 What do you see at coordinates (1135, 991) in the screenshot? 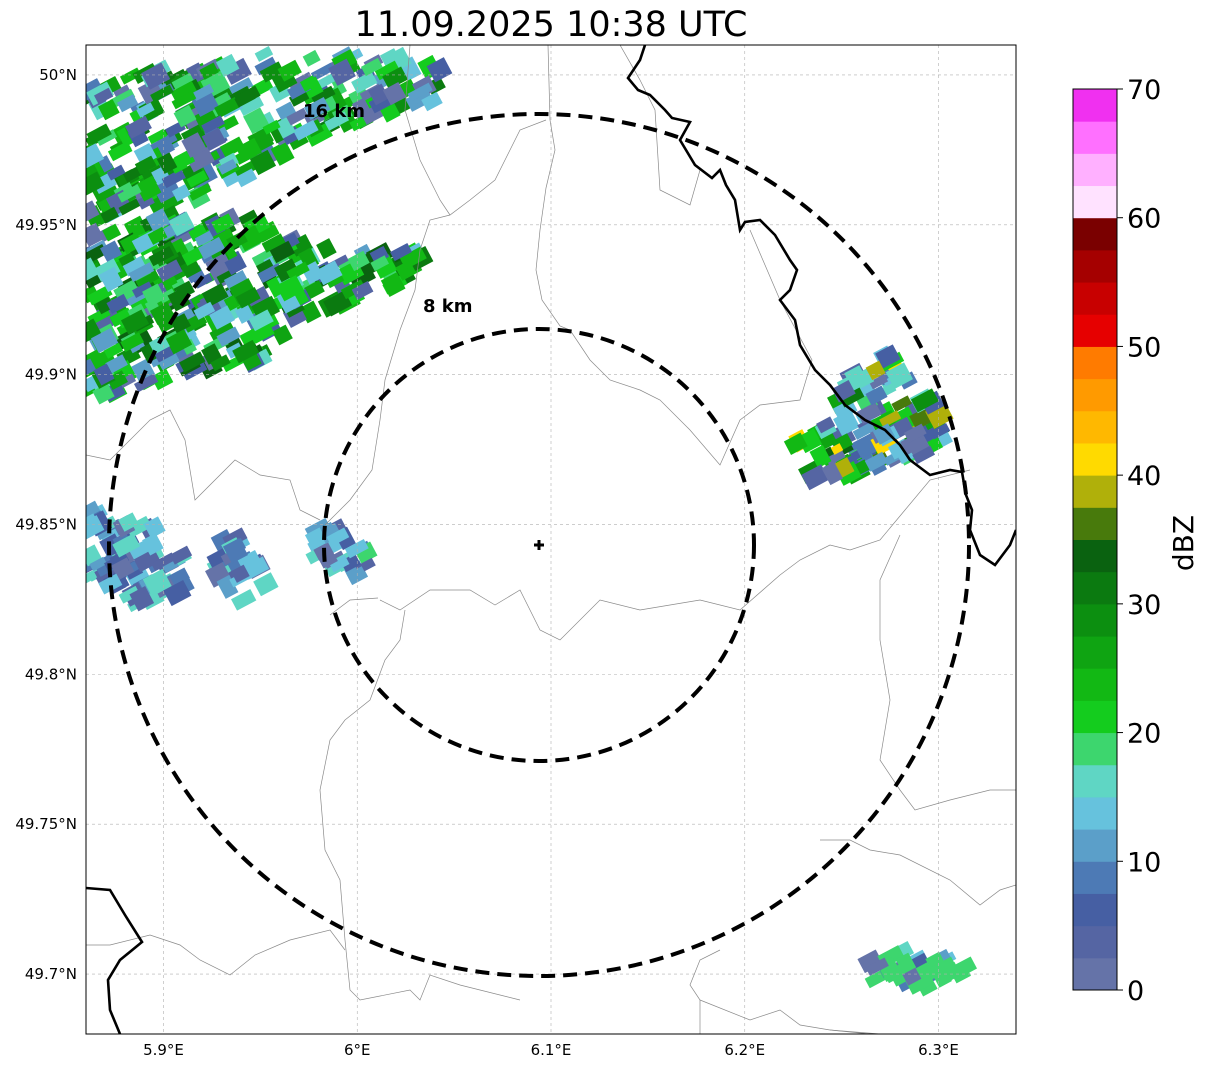
I see `colorbar-tick-label: 0` at bounding box center [1135, 991].